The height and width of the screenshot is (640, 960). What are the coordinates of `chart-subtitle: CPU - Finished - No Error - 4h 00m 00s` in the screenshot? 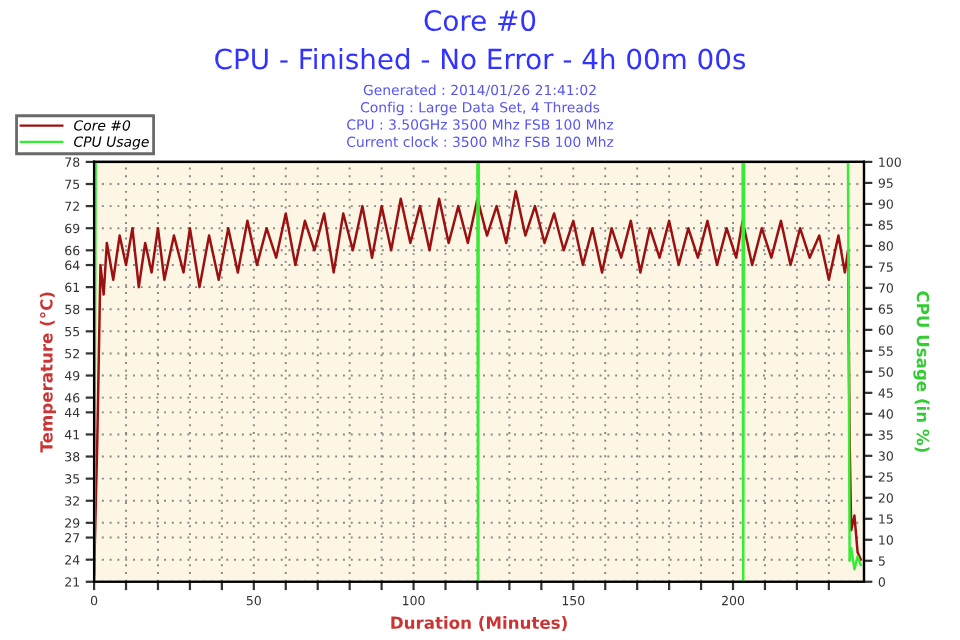 It's located at (480, 59).